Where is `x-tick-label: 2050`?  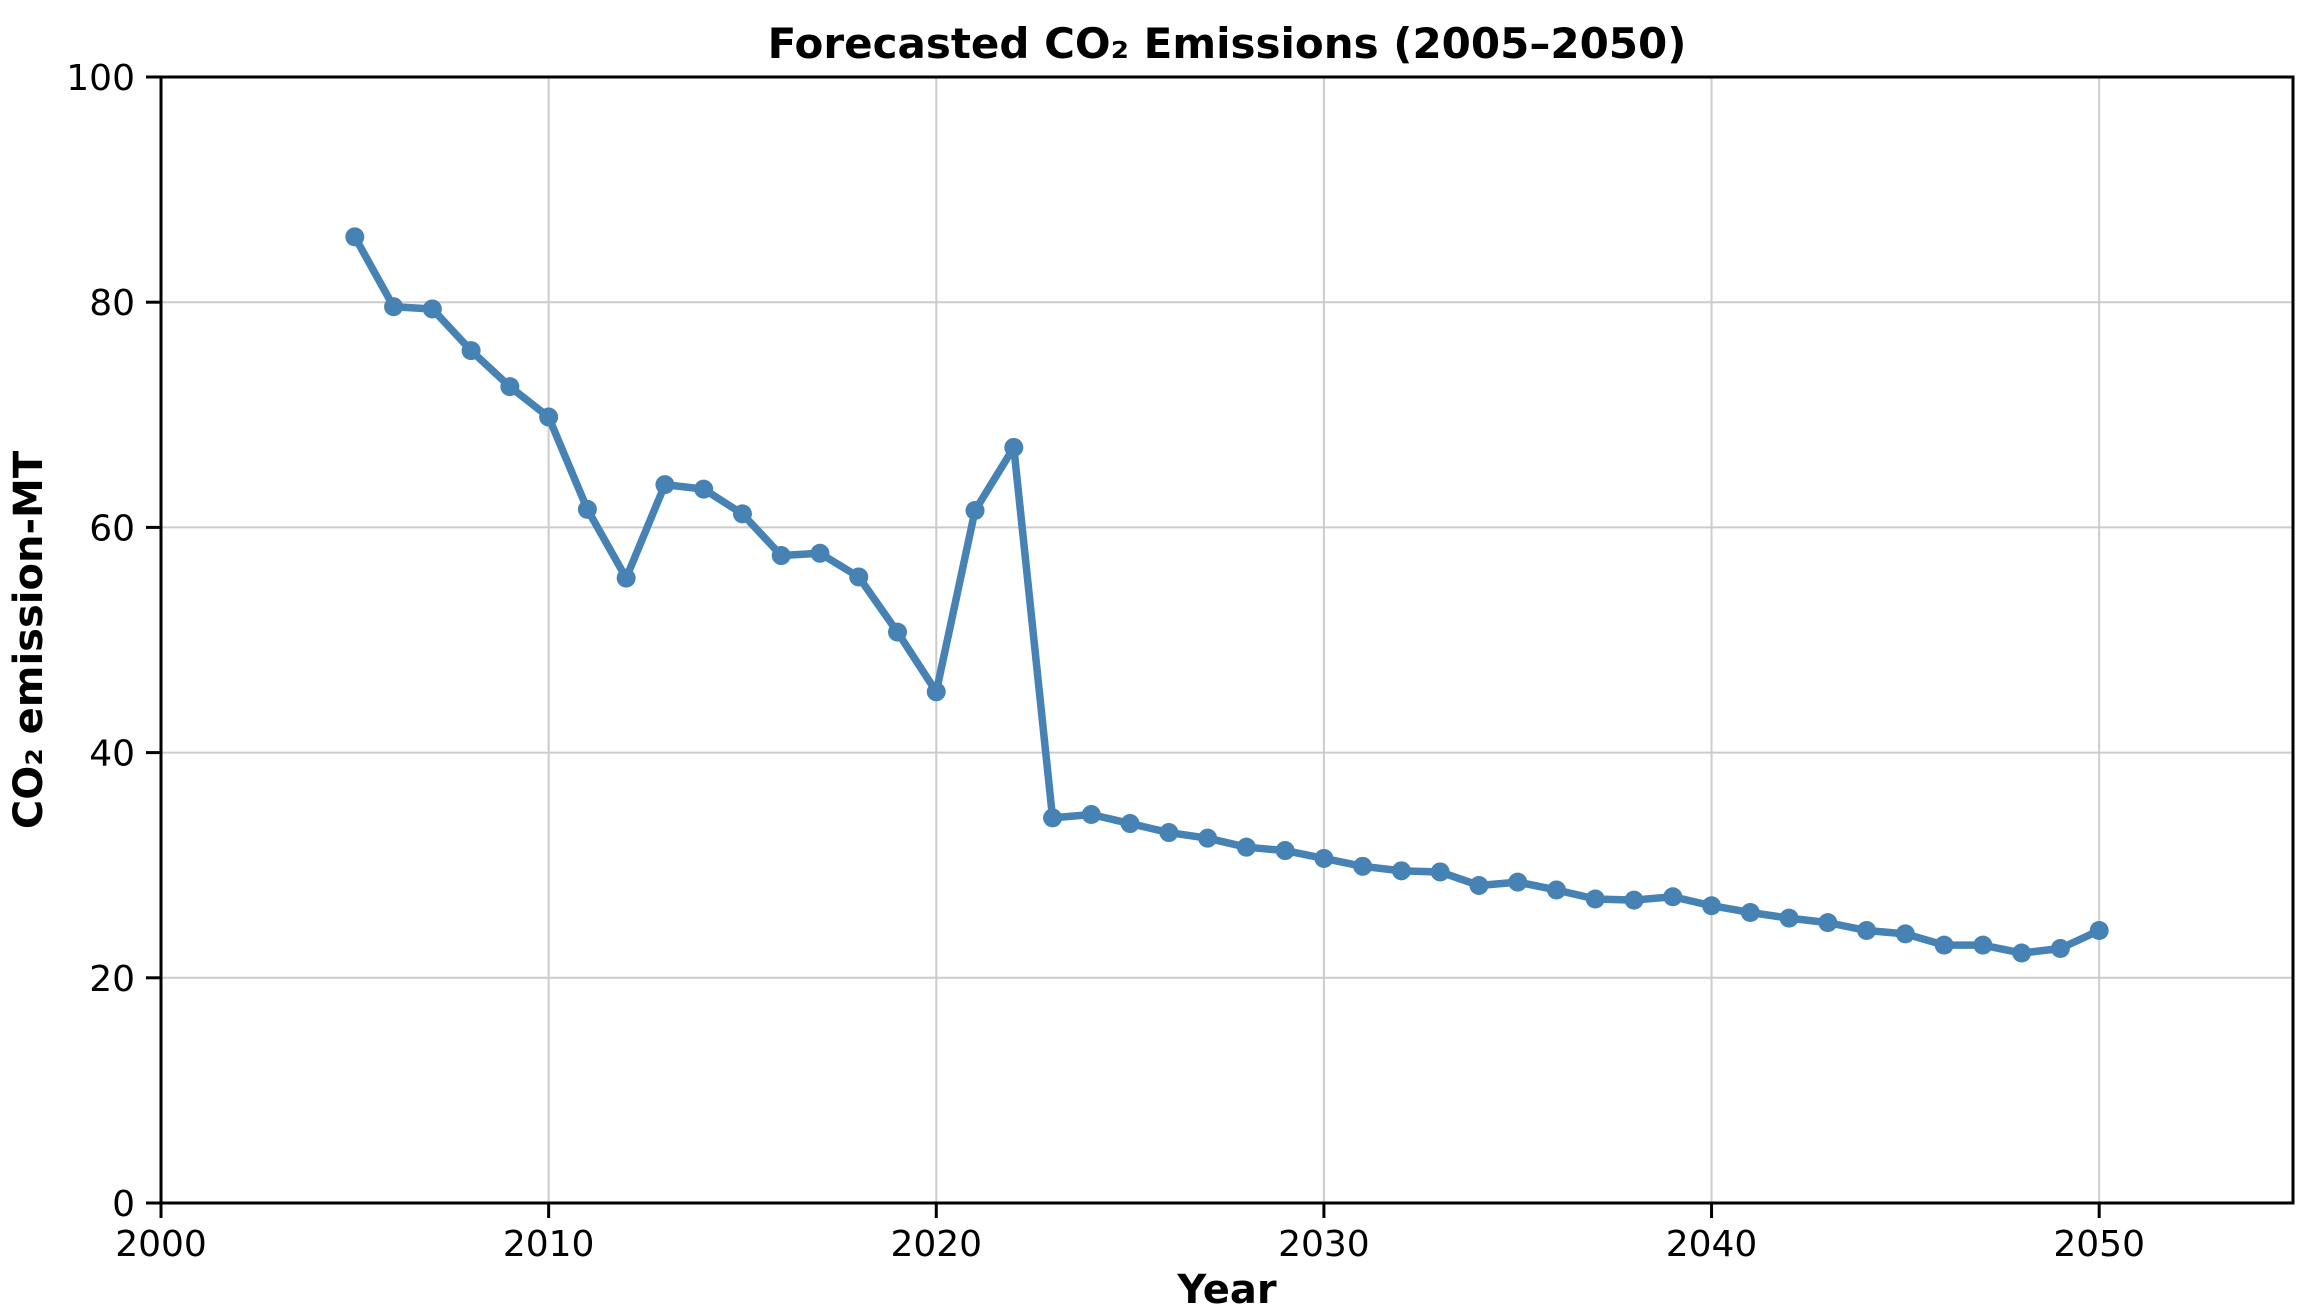
x-tick-label: 2050 is located at coordinates (2099, 1244).